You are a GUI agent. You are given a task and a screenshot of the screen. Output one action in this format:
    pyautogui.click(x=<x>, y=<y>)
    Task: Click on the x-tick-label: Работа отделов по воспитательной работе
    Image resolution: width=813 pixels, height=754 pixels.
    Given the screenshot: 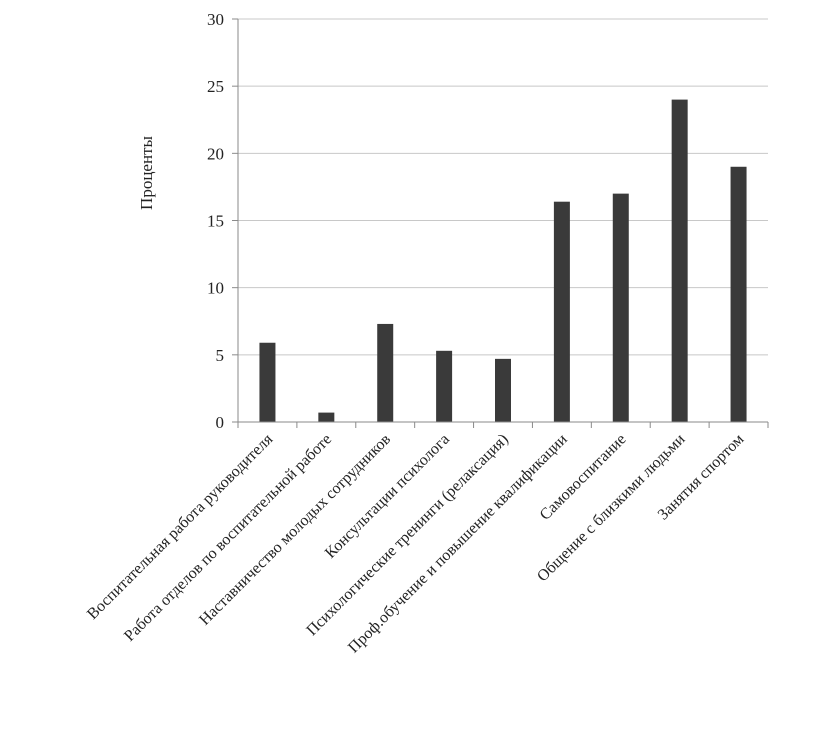 What is the action you would take?
    pyautogui.click(x=228, y=538)
    